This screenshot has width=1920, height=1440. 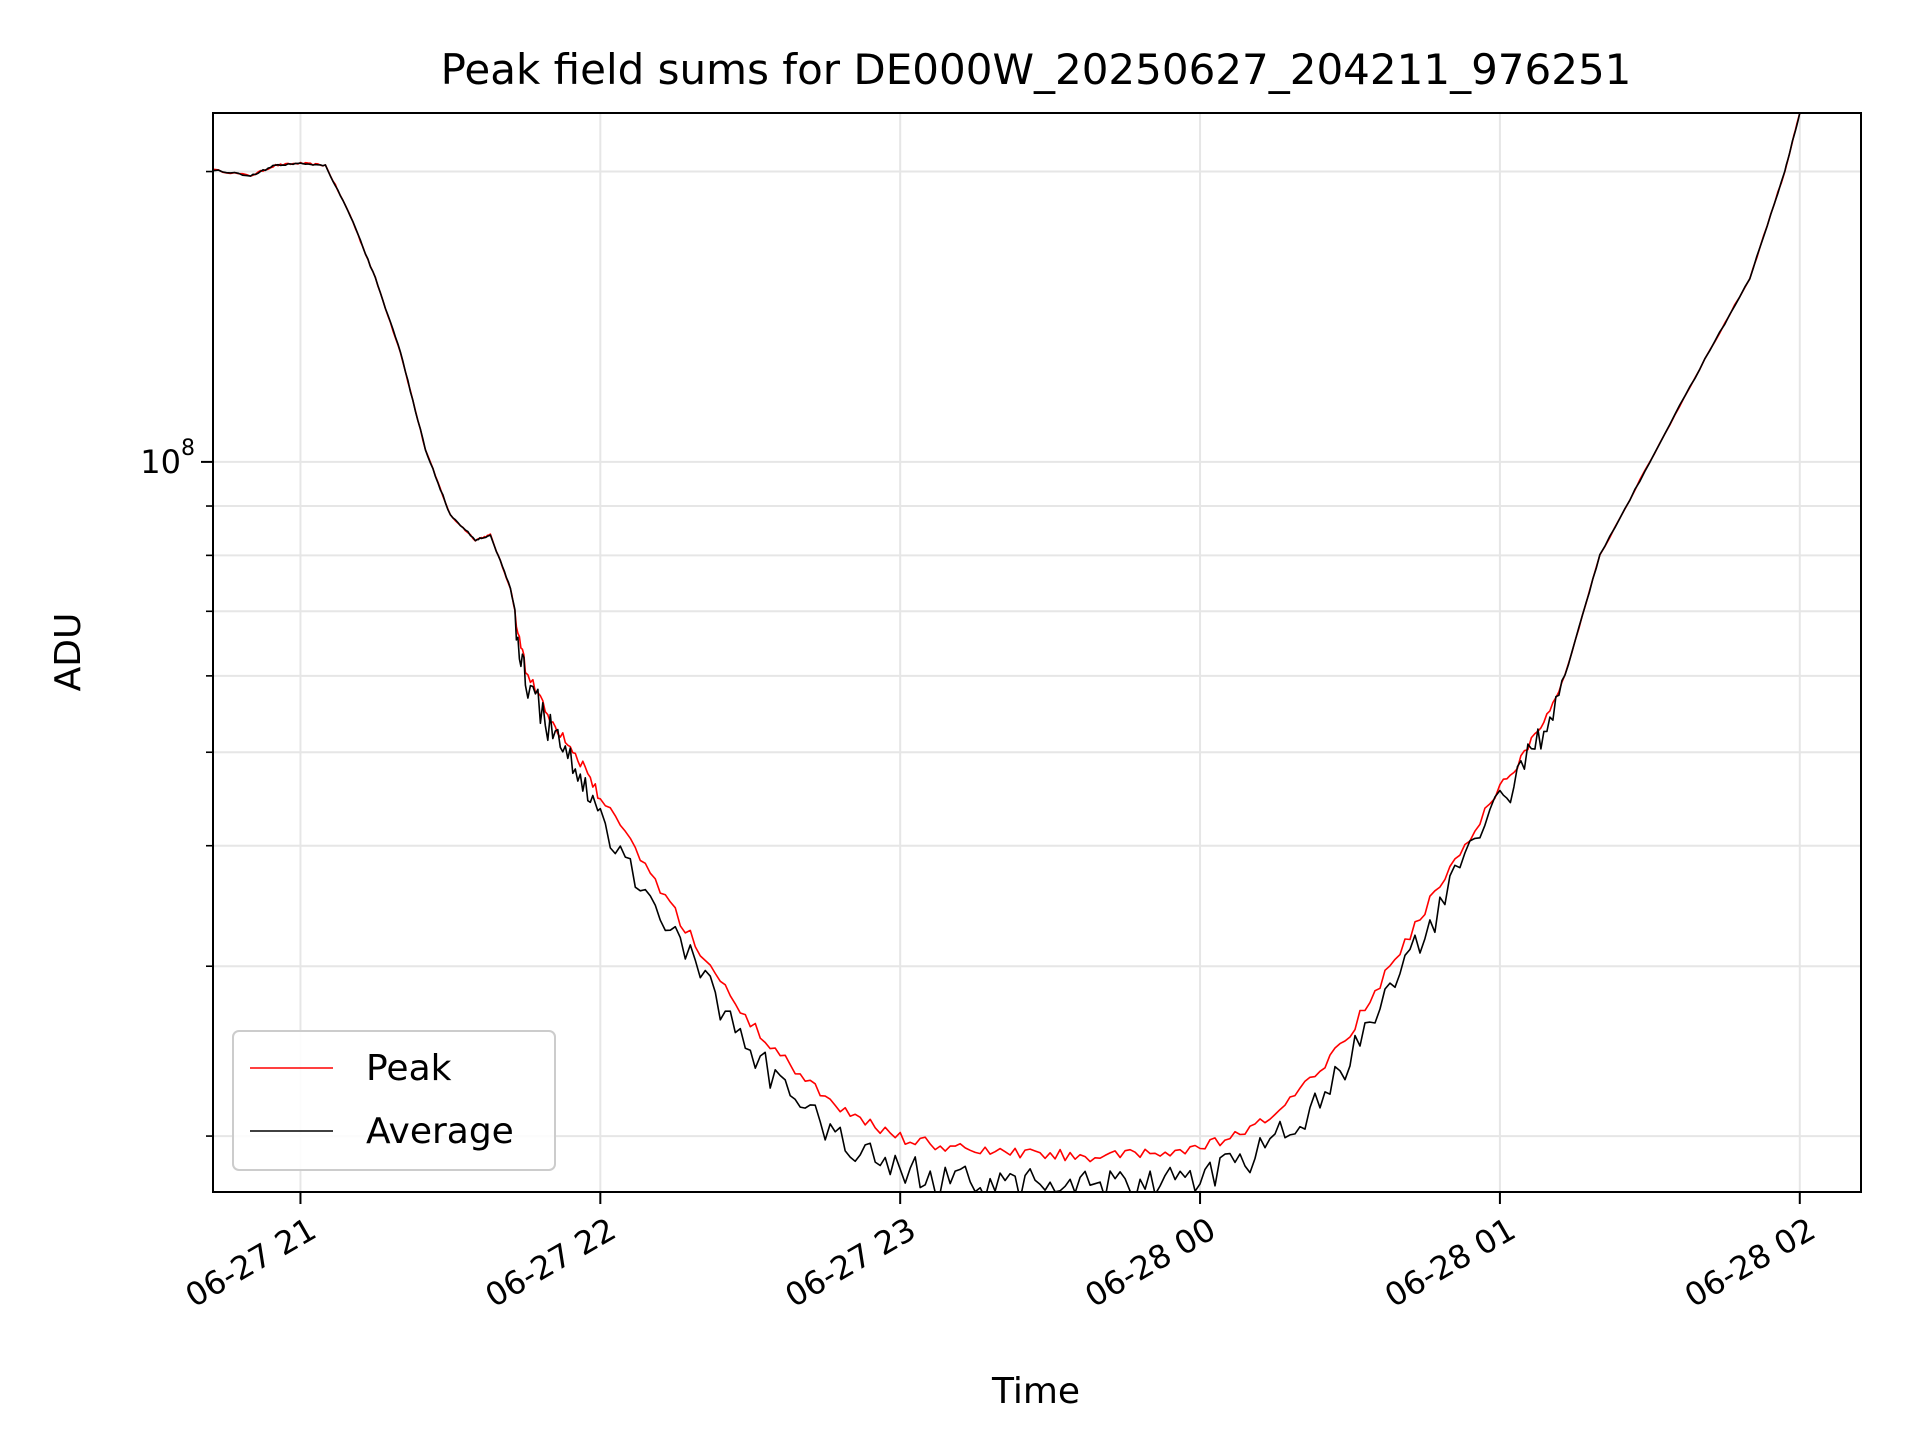 I want to click on y-tick-label: 108, so click(x=167, y=458).